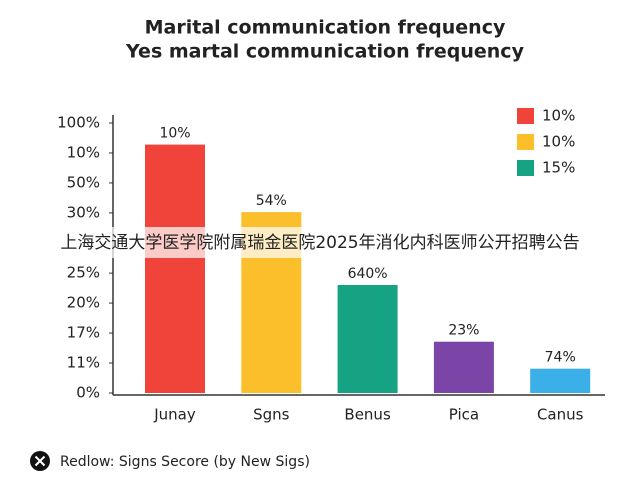 This screenshot has width=640, height=480. I want to click on y-tick-label: 100%, so click(78, 123).